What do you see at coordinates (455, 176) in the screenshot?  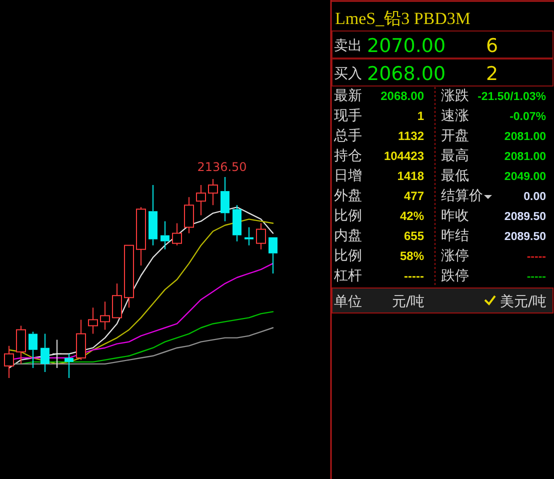 I see `text: 最低` at bounding box center [455, 176].